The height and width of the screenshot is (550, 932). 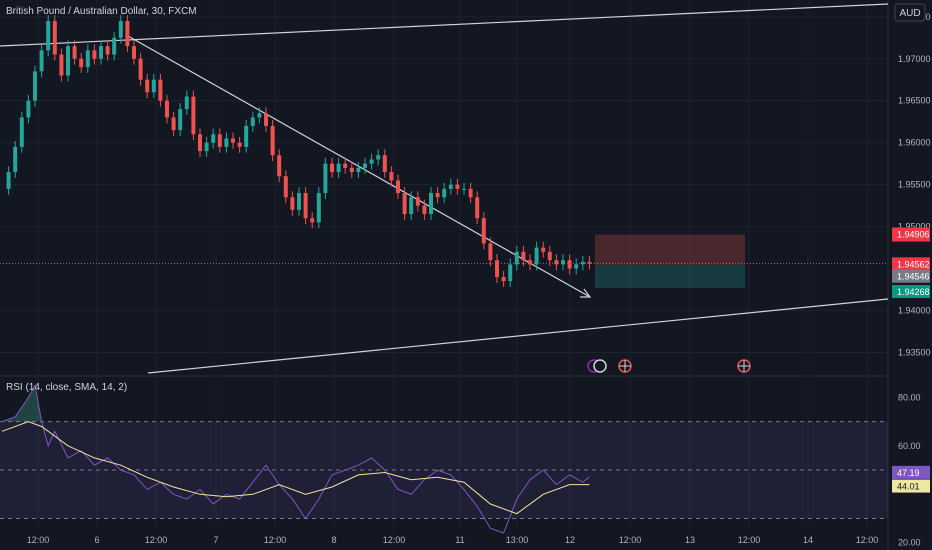 I want to click on price-tick-label: 1.96000, so click(x=914, y=143).